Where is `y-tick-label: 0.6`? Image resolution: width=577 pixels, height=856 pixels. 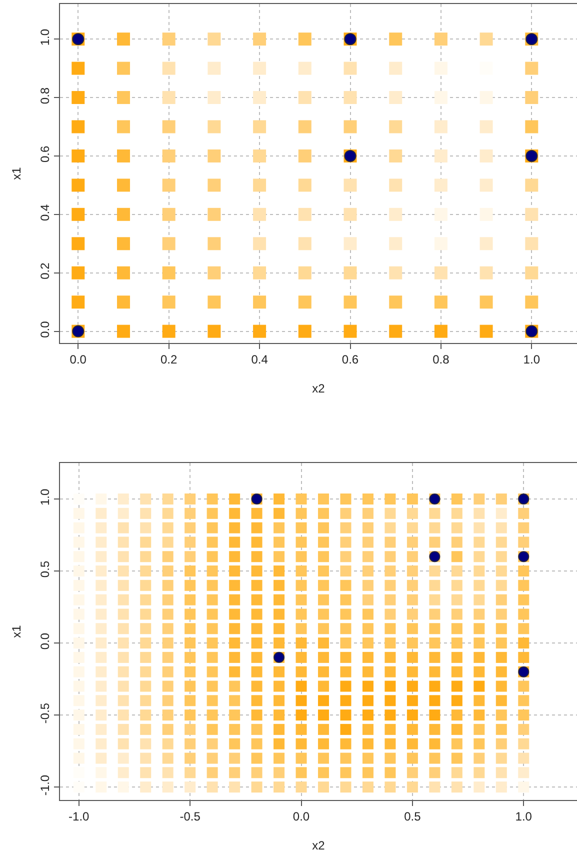
y-tick-label: 0.6 is located at coordinates (45, 154).